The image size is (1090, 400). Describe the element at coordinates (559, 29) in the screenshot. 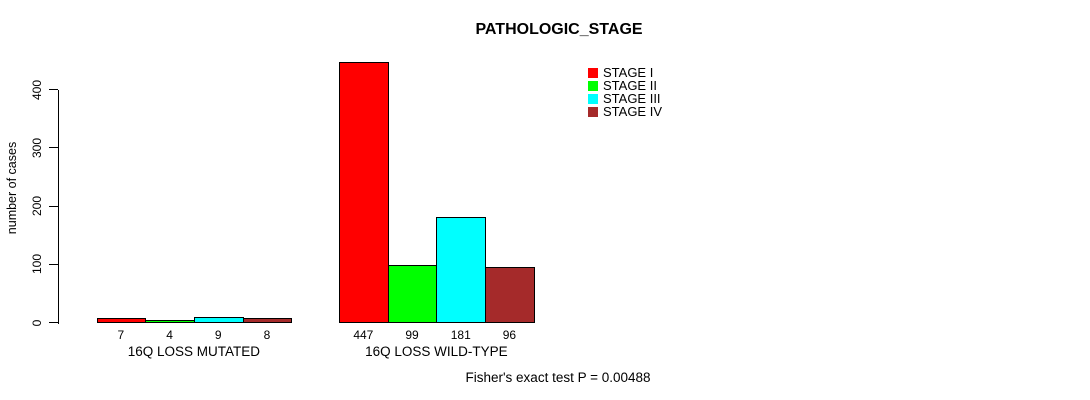

I see `chart-title: PATHOLOGIC_STAGE` at that location.